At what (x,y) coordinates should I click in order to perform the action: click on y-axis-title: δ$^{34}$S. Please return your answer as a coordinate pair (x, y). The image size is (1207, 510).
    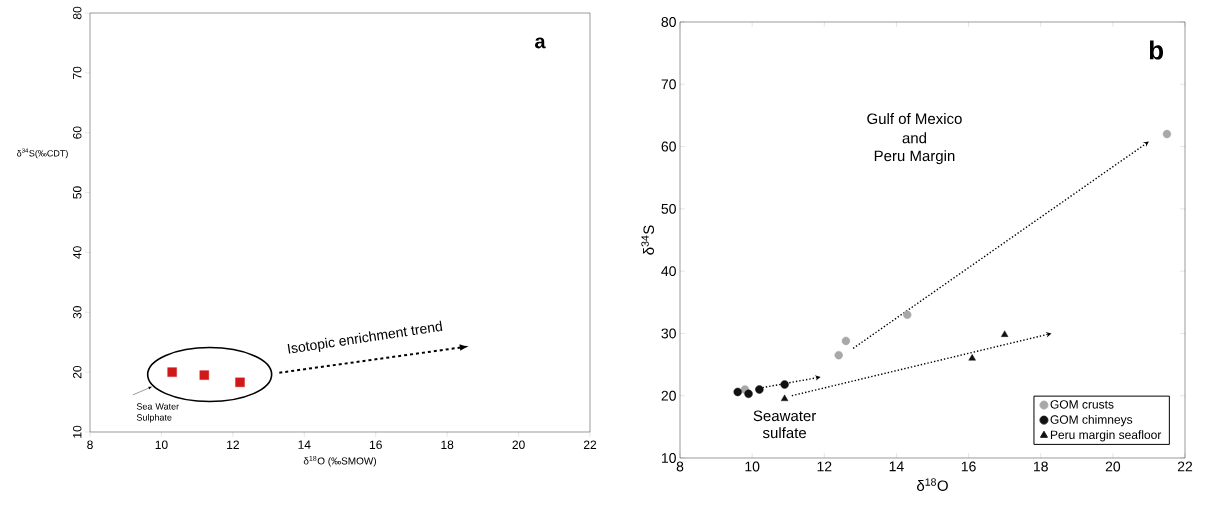
    Looking at the image, I should click on (648, 240).